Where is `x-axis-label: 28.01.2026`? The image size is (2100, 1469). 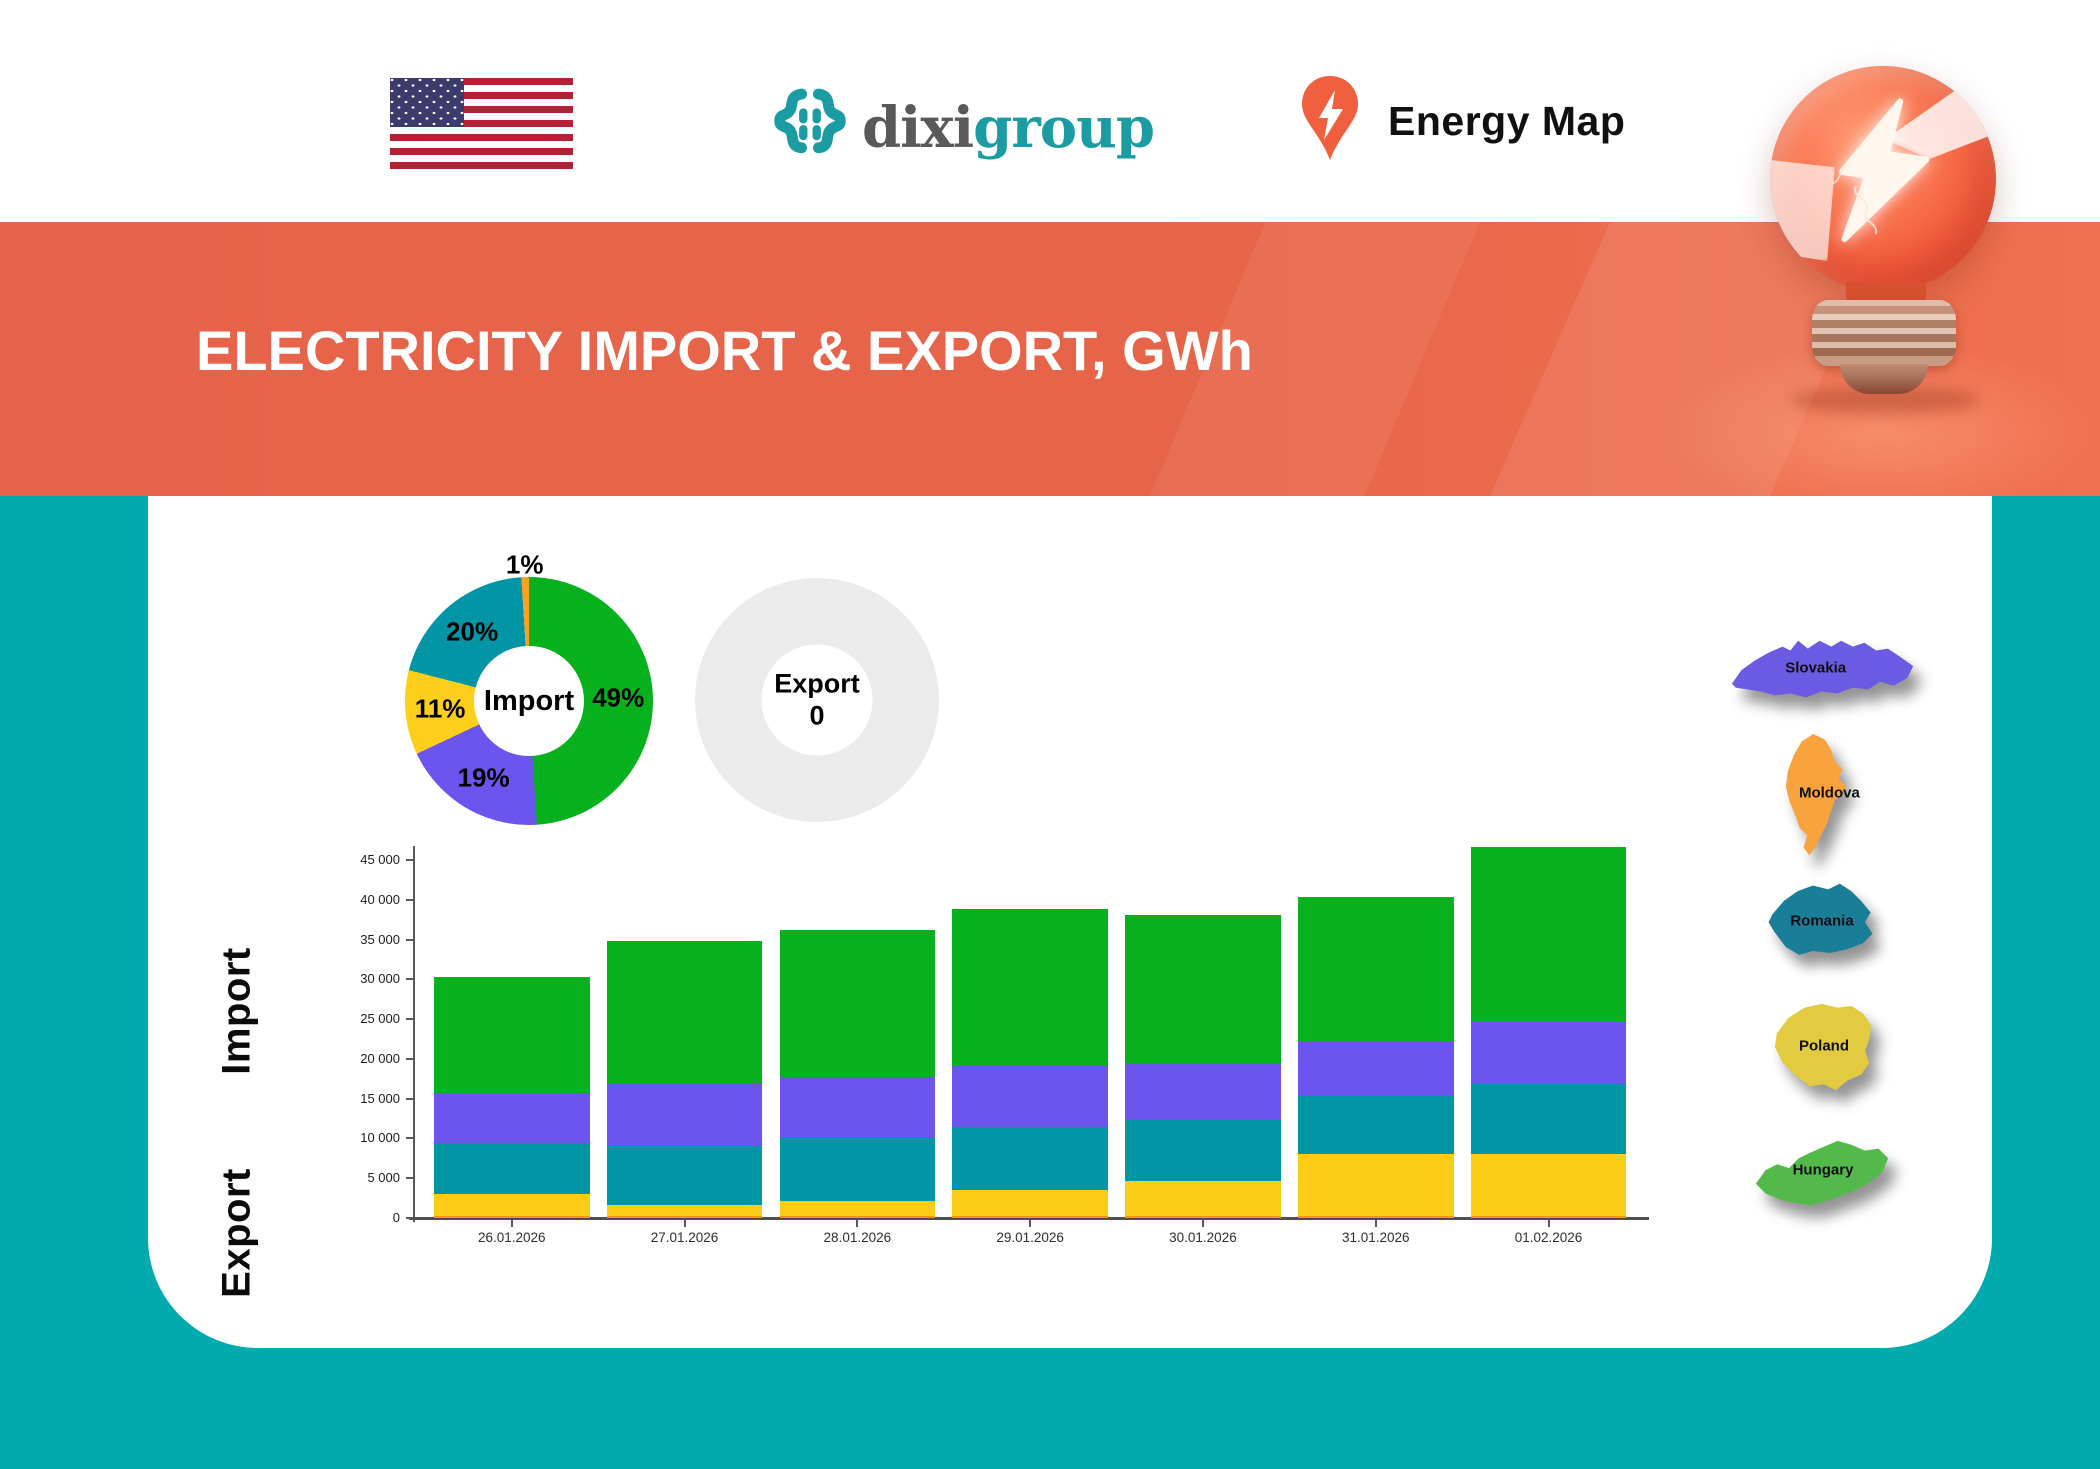
x-axis-label: 28.01.2026 is located at coordinates (857, 1237).